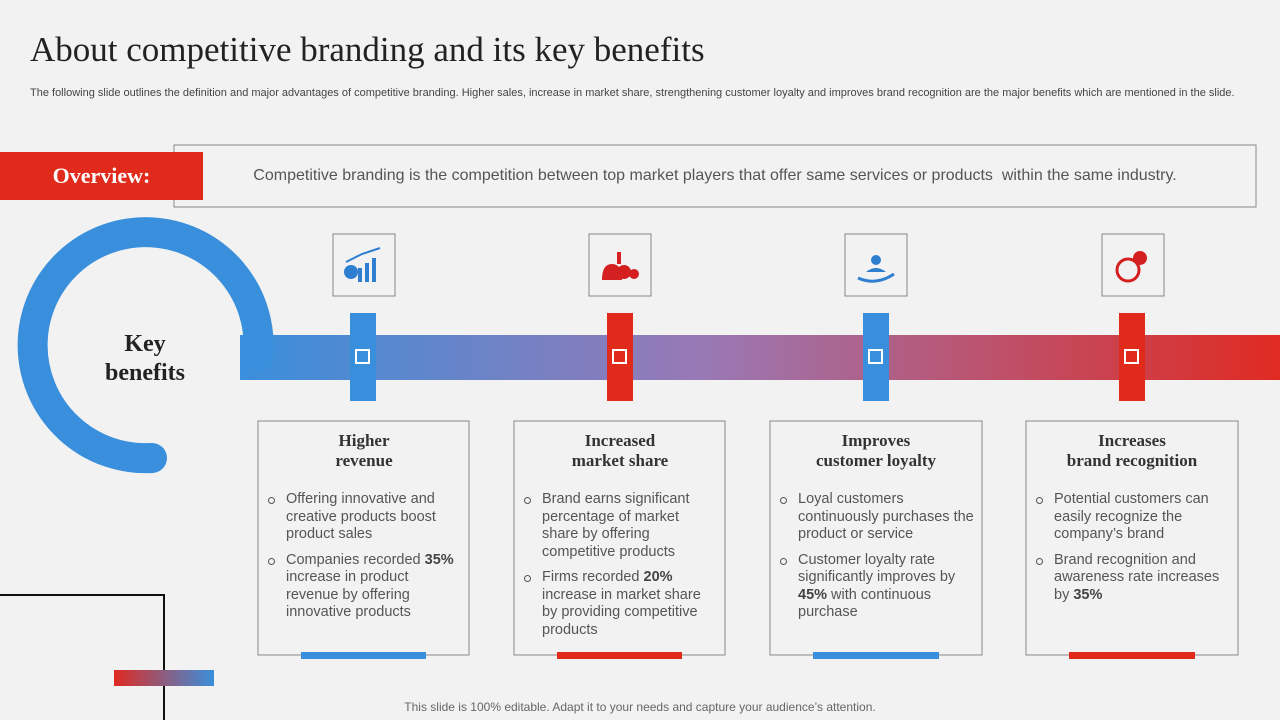  I want to click on timeline-band, so click(760, 357).